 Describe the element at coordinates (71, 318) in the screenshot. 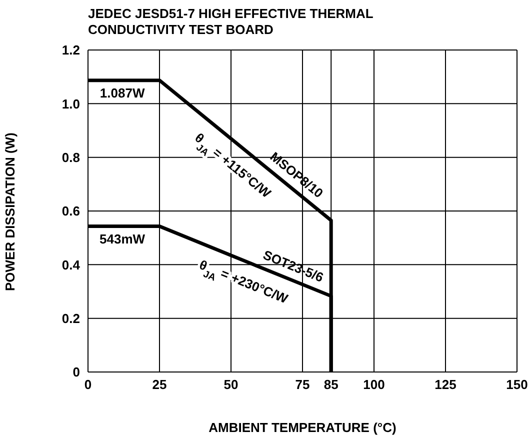

I see `y-tick-label: 0.2` at that location.